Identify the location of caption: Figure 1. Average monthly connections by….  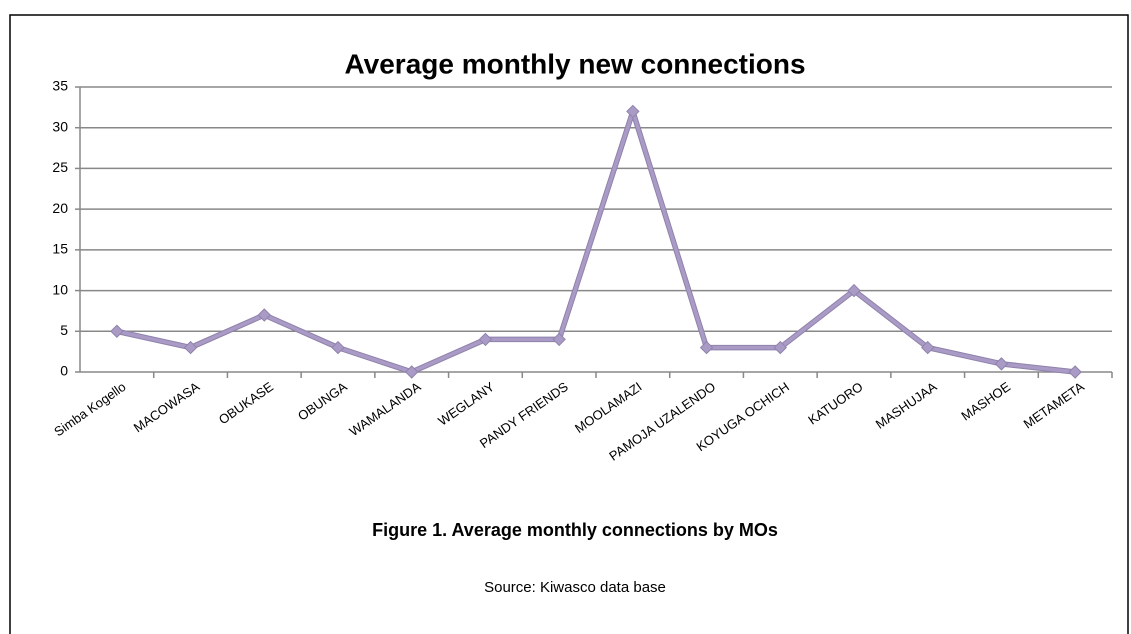
(575, 530).